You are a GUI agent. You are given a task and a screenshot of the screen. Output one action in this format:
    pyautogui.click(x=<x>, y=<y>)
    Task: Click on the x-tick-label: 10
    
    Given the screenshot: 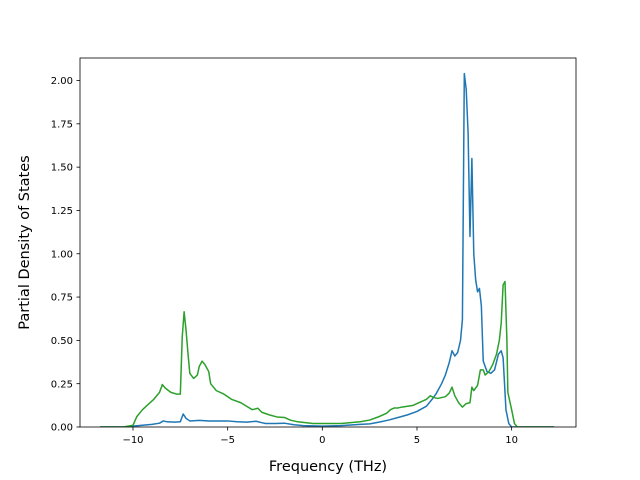 What is the action you would take?
    pyautogui.click(x=511, y=440)
    